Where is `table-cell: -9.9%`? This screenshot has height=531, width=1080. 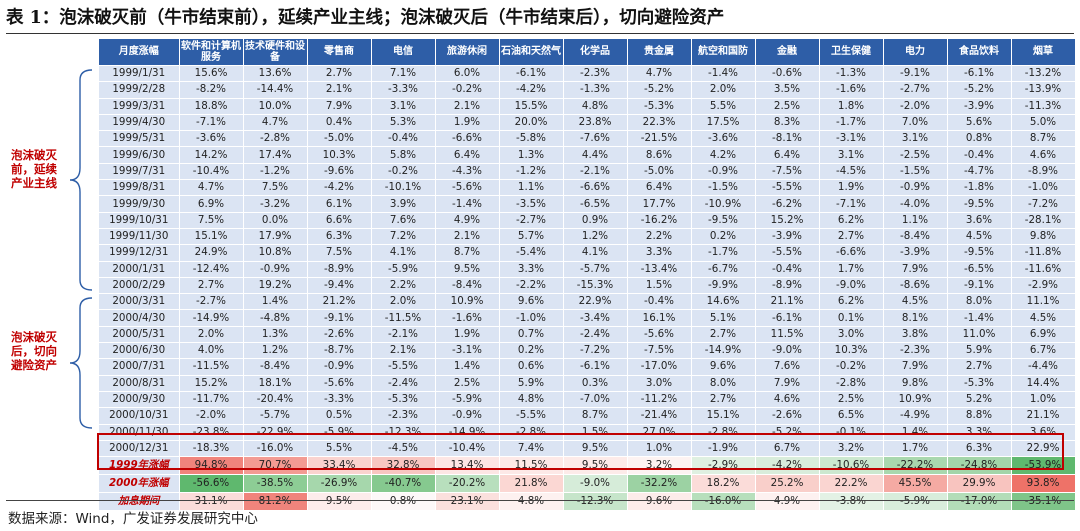 table-cell: -9.9% is located at coordinates (723, 286).